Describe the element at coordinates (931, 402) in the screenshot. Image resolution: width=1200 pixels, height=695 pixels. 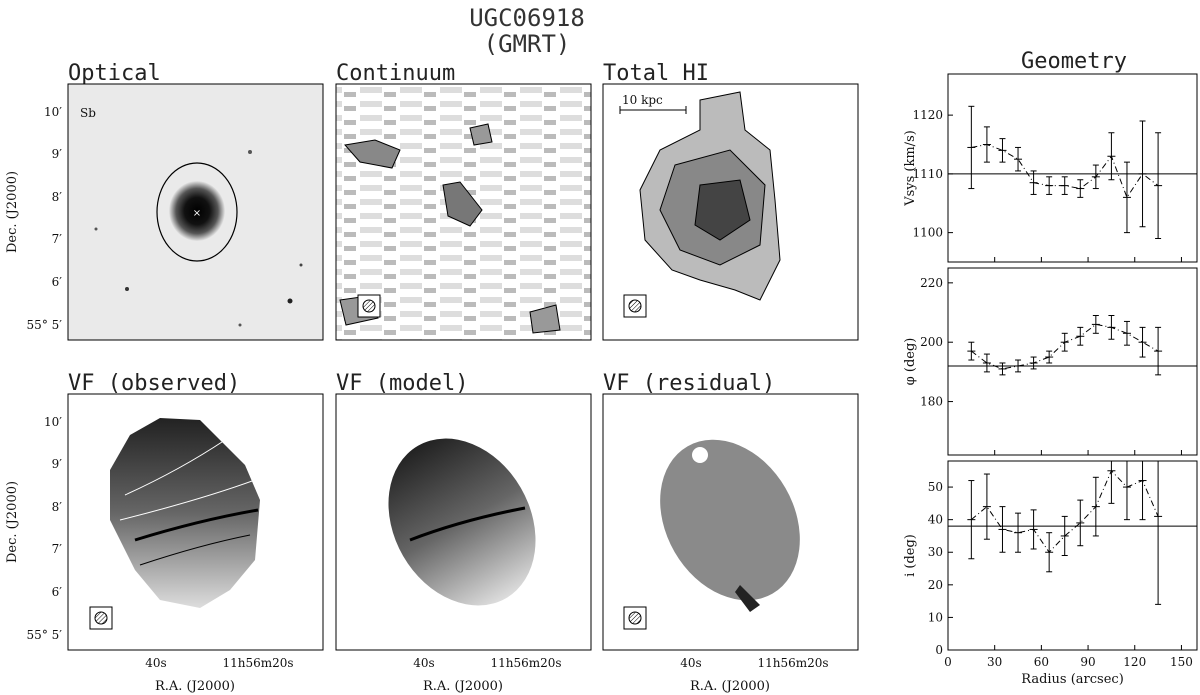
I see `y-tick-label: 180` at that location.